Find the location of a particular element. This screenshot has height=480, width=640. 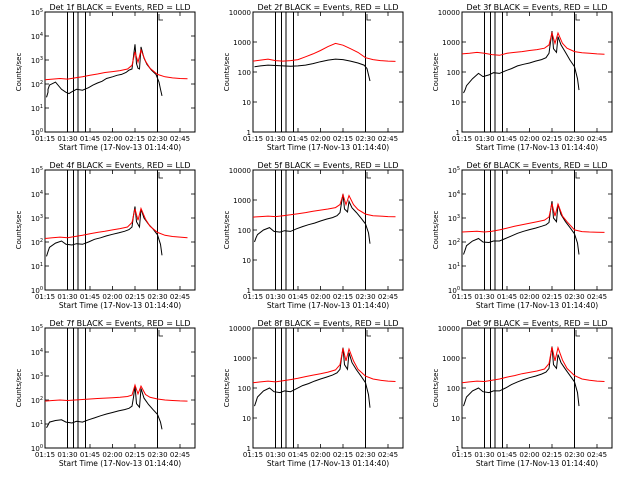

y-tick-label: 10² is located at coordinates (37, 242).